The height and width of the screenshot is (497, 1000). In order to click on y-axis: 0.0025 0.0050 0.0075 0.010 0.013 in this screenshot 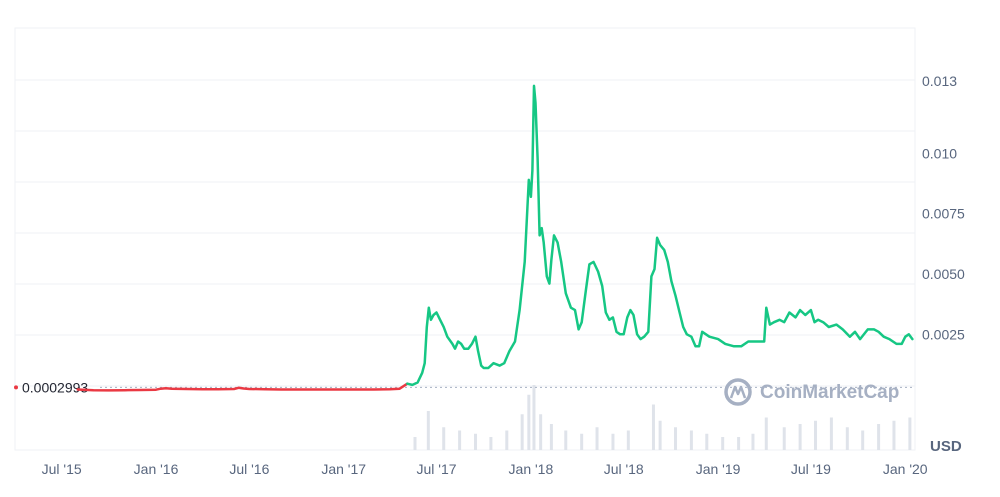, I will do `click(943, 207)`.